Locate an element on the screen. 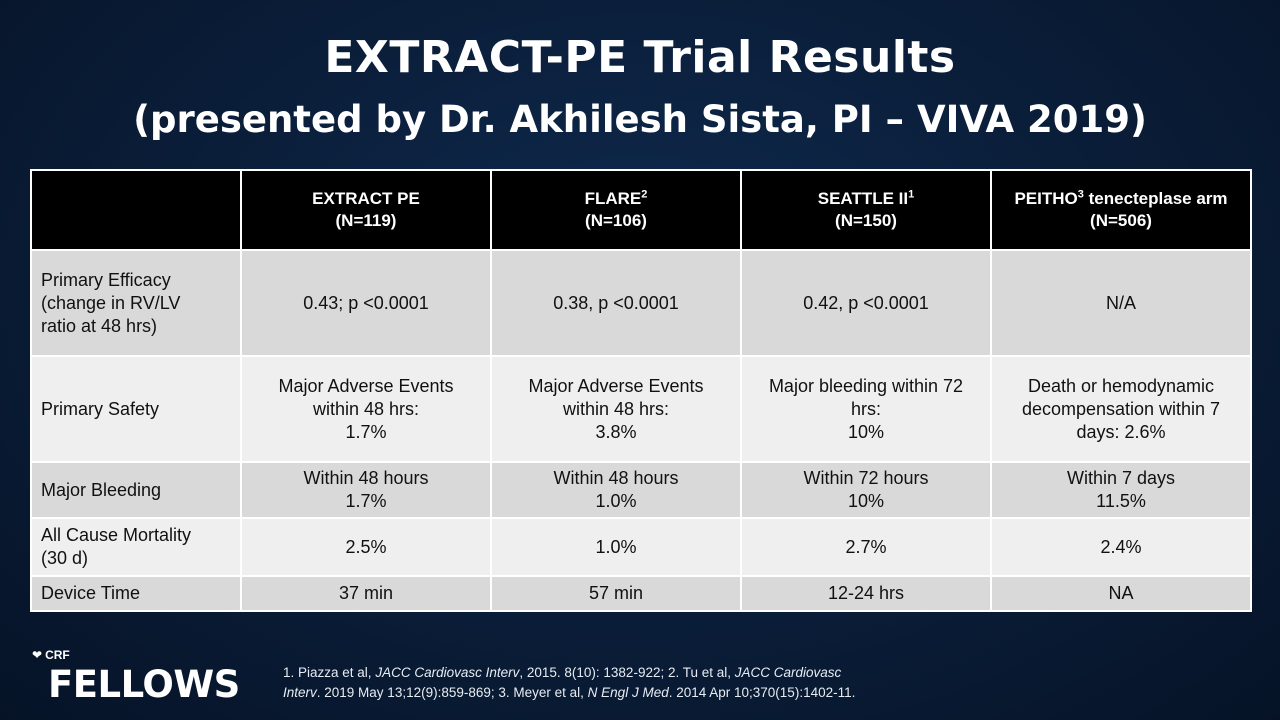 The image size is (1280, 720). slide-title: EXTRACT-PE Trial Results is located at coordinates (640, 57).